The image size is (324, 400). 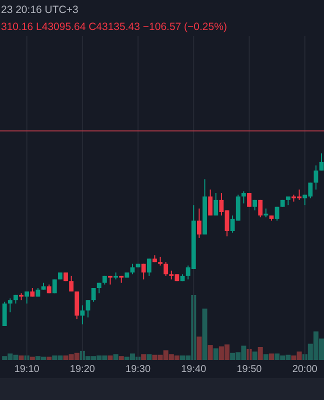 What do you see at coordinates (138, 369) in the screenshot?
I see `x-tick-label: 19:30` at bounding box center [138, 369].